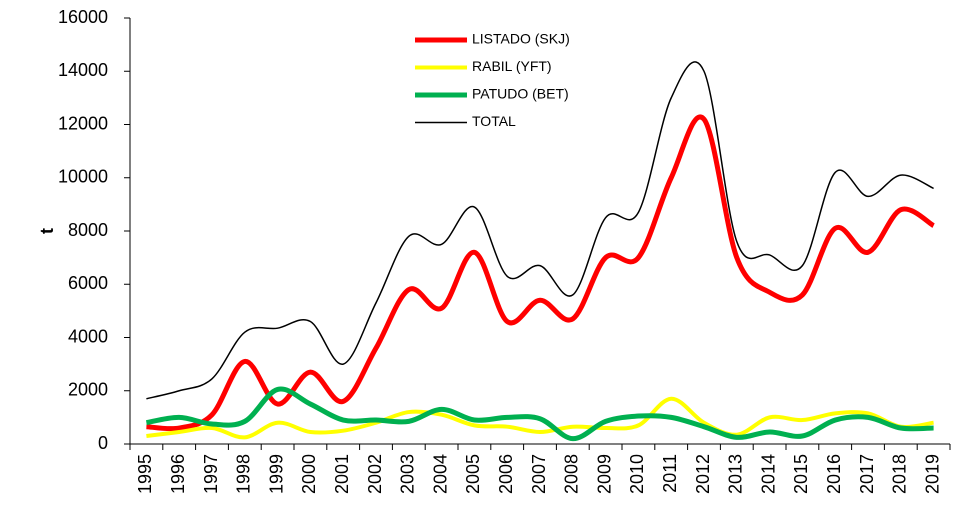 The image size is (954, 519). What do you see at coordinates (88, 230) in the screenshot?
I see `y-tick-label: 8000` at bounding box center [88, 230].